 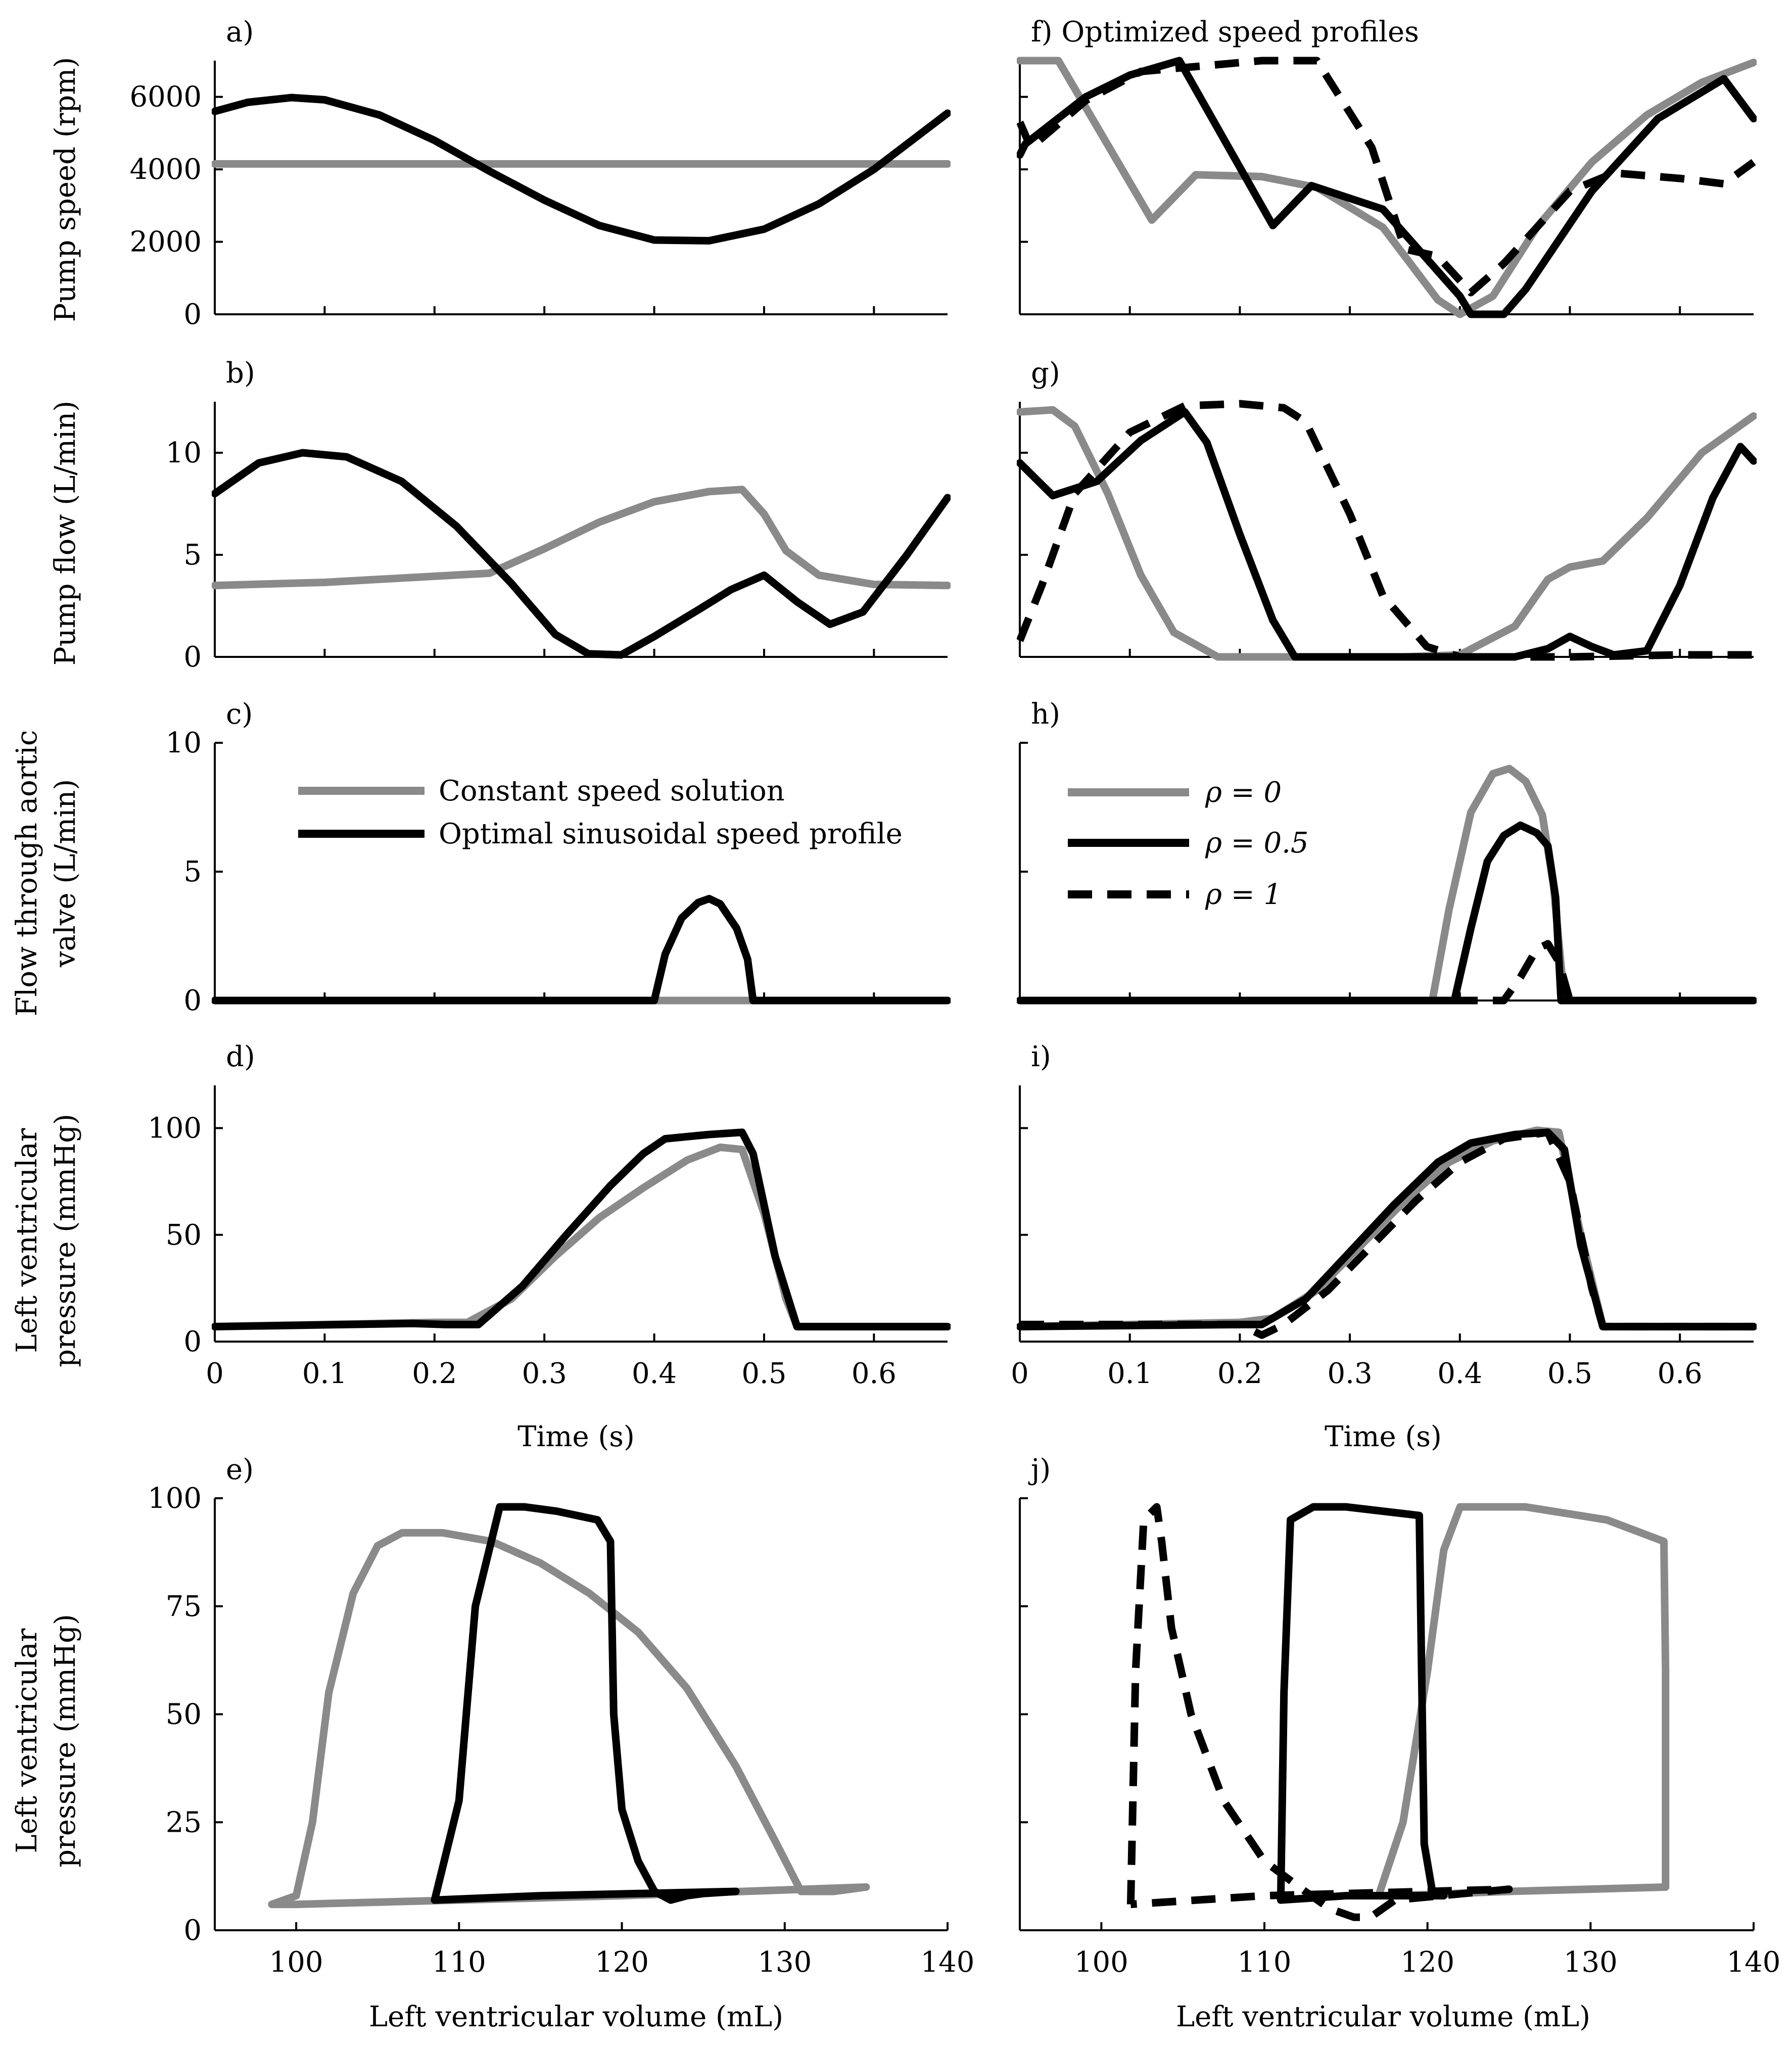 I want to click on y-tick-label-b: 10, so click(x=184, y=453).